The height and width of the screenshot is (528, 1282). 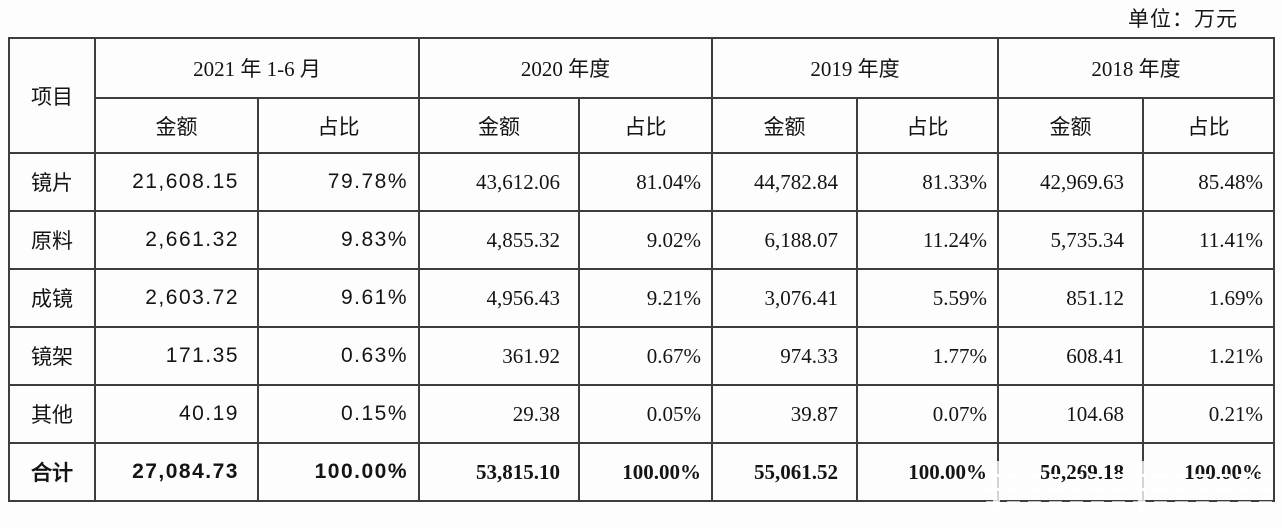 I want to click on header-row-measures: 金额 占比 金额 占比 金额 占比 金额 占比, so click(x=642, y=125).